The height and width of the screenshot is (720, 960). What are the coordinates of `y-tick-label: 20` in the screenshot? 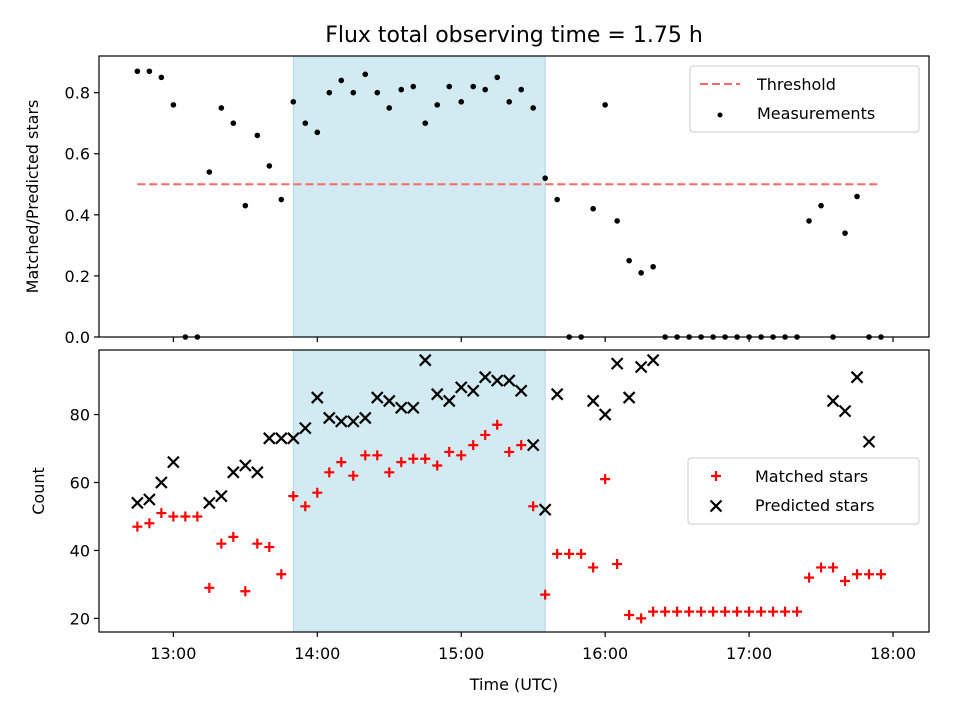 It's located at (80, 618).